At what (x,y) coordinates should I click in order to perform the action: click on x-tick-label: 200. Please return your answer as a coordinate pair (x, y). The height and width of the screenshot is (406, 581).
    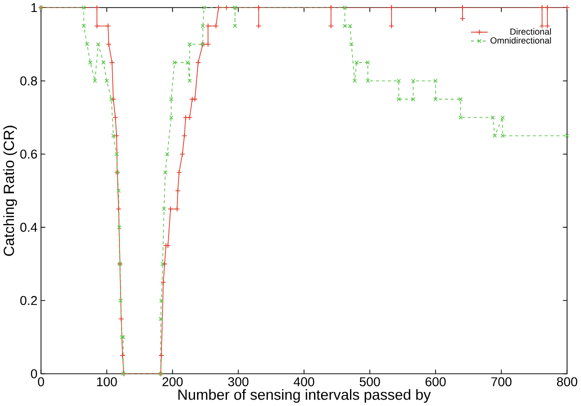
    Looking at the image, I should click on (172, 381).